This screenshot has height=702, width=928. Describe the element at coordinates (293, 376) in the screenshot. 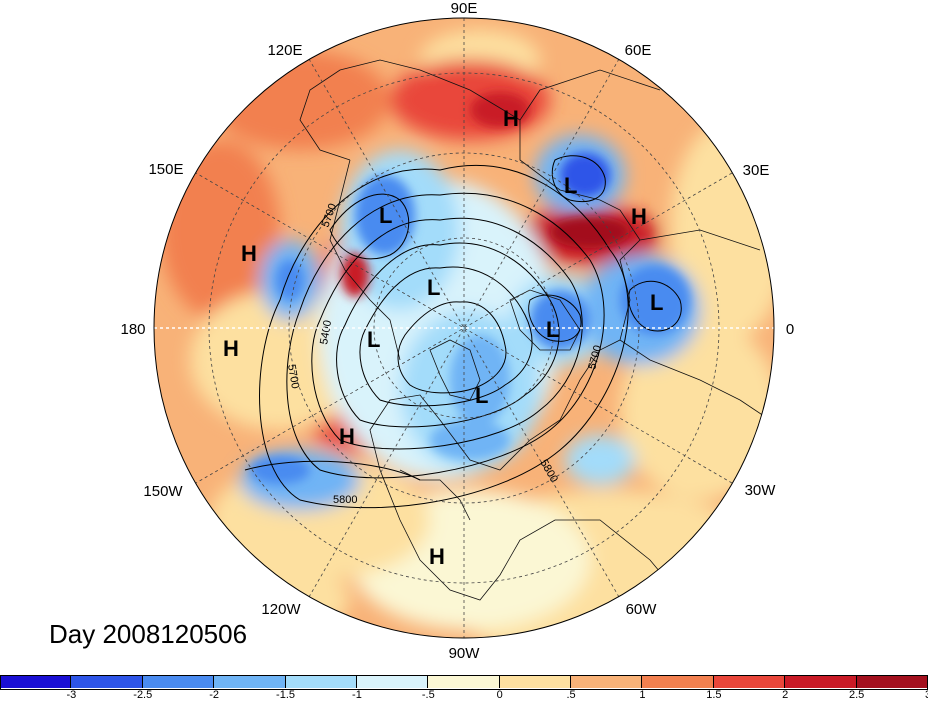

I see `contour-label: 5700` at that location.